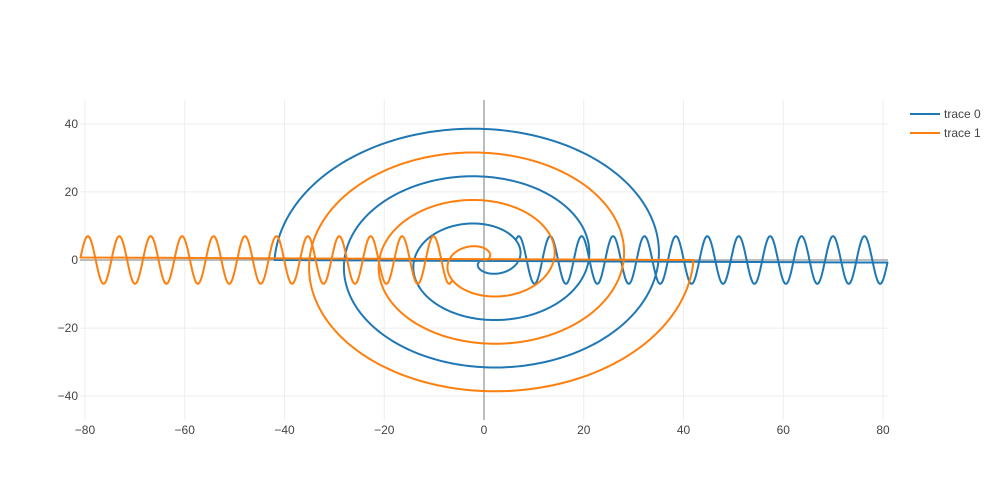 The image size is (1000, 500). What do you see at coordinates (945, 123) in the screenshot?
I see `legend: trace 0 trace 1` at bounding box center [945, 123].